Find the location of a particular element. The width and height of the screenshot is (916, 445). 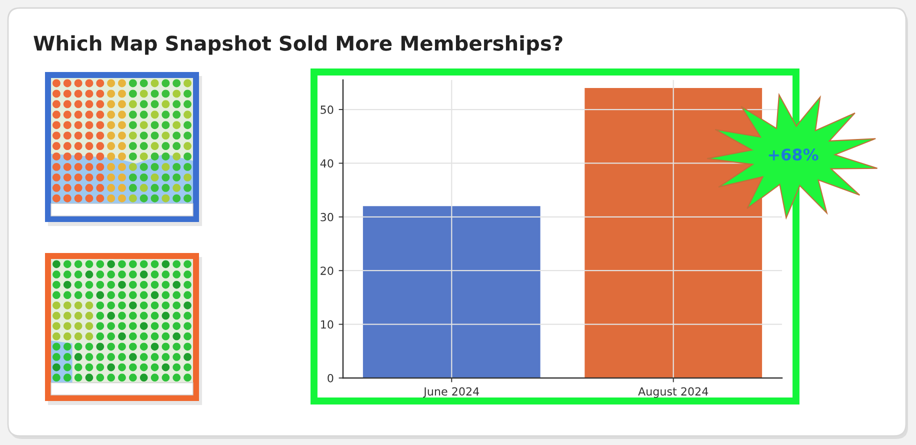

x-tick-label: June 2024 is located at coordinates (451, 392).